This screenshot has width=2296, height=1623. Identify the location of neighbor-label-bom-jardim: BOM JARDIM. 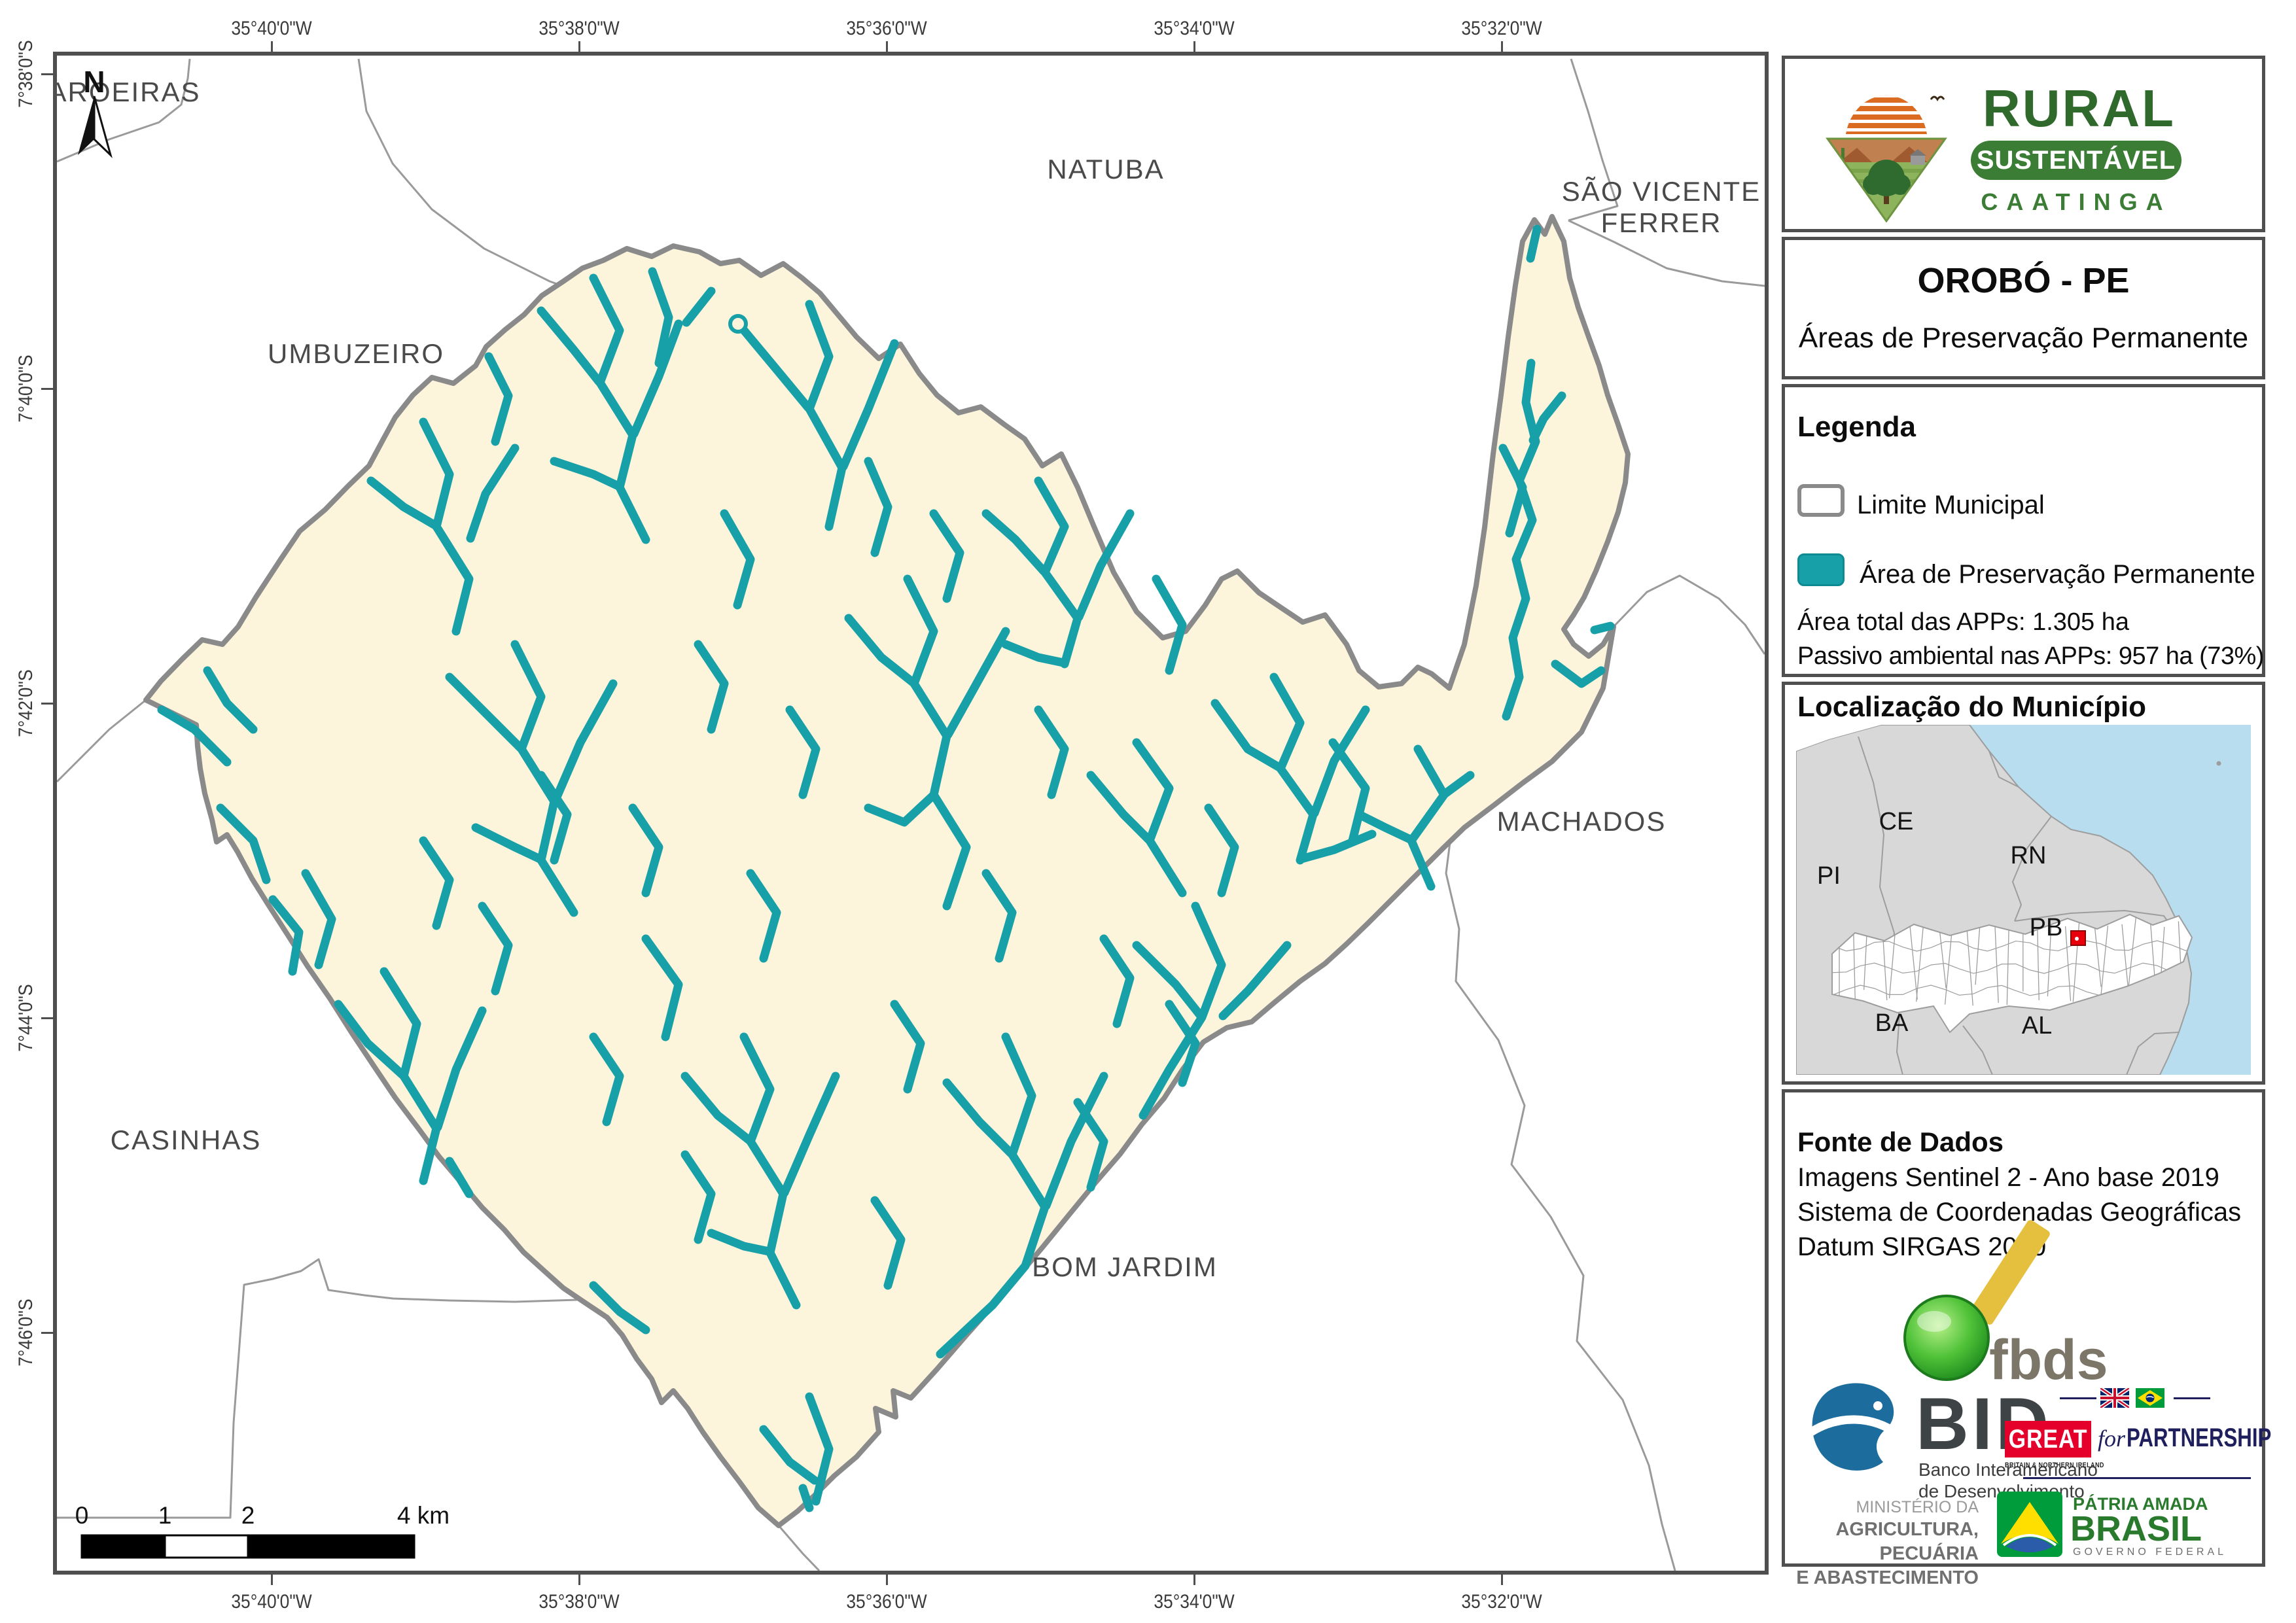
(1125, 1267).